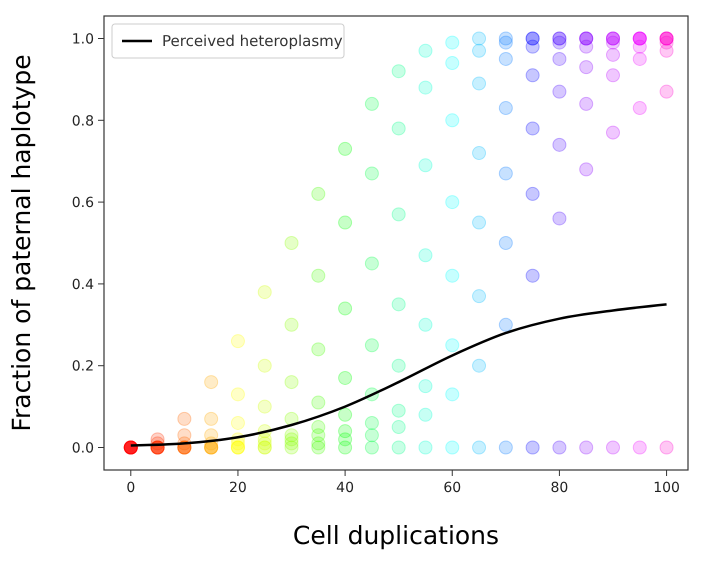 Image resolution: width=704 pixels, height=564 pixels. What do you see at coordinates (83, 203) in the screenshot?
I see `y-tick-label: 0.6` at bounding box center [83, 203].